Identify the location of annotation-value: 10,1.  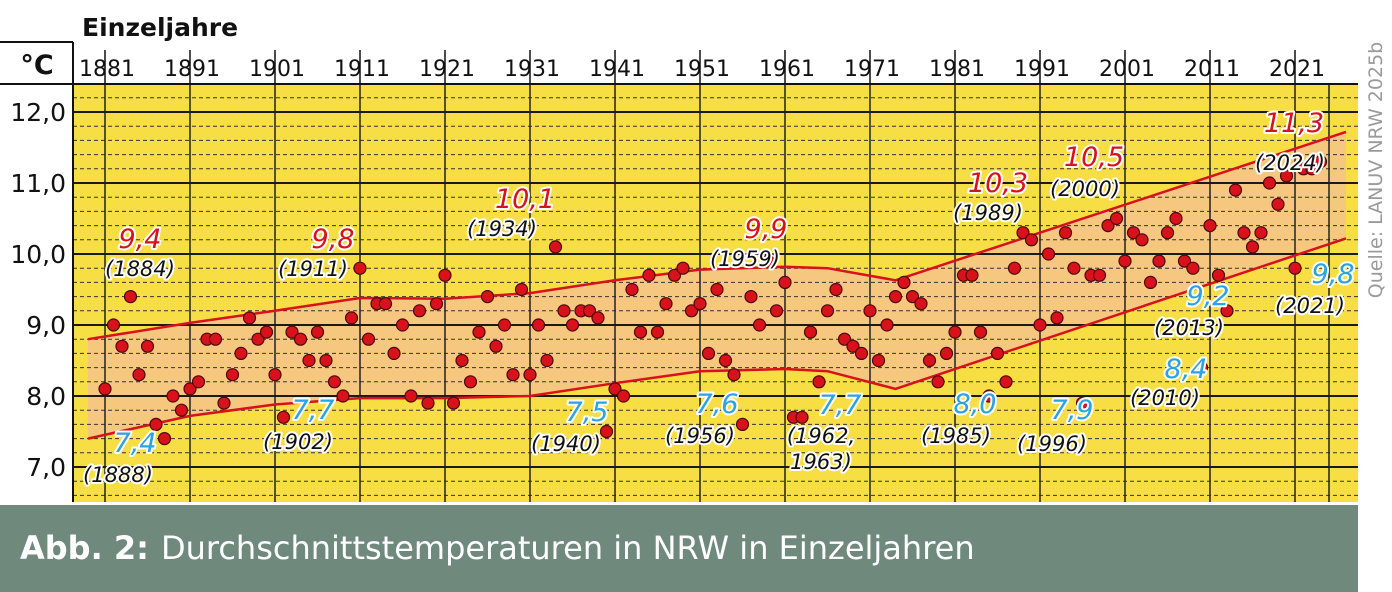
(525, 199).